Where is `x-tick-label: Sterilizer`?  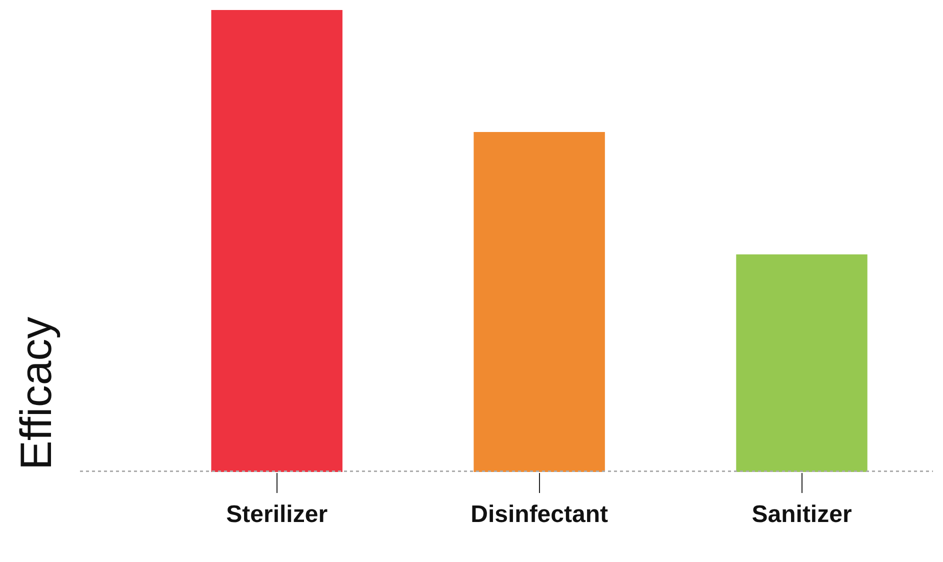
x-tick-label: Sterilizer is located at coordinates (277, 514).